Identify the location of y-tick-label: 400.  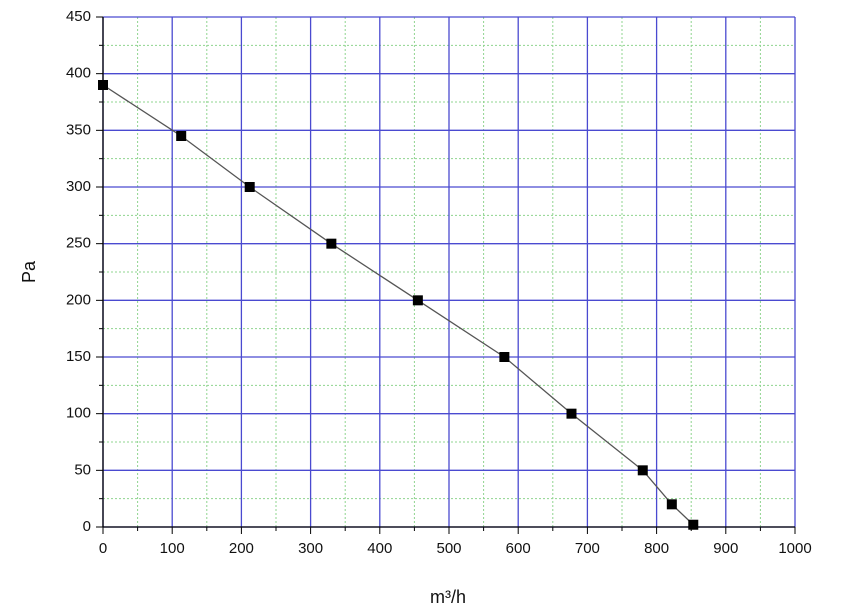
(78, 73).